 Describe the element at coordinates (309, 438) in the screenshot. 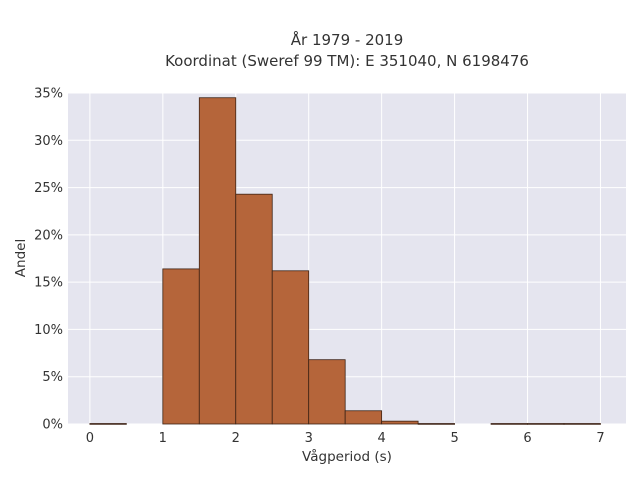

I see `x-tick-label: 3` at that location.